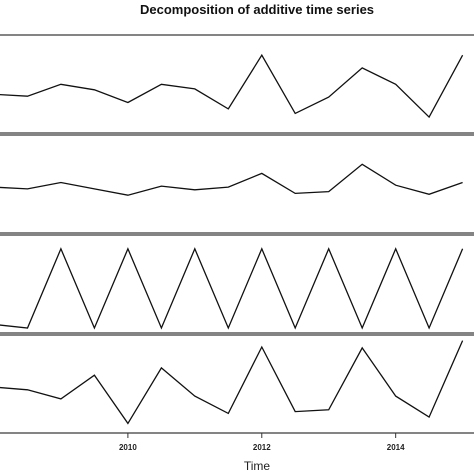 The width and height of the screenshot is (474, 474). I want to click on x-tick-label: 2010, so click(128, 447).